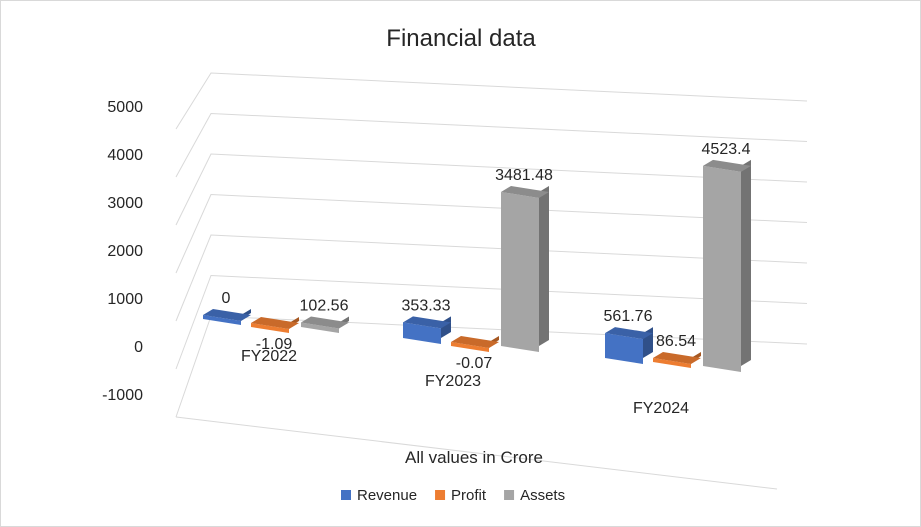 The image size is (921, 527). I want to click on chart-title: Financial data, so click(461, 38).